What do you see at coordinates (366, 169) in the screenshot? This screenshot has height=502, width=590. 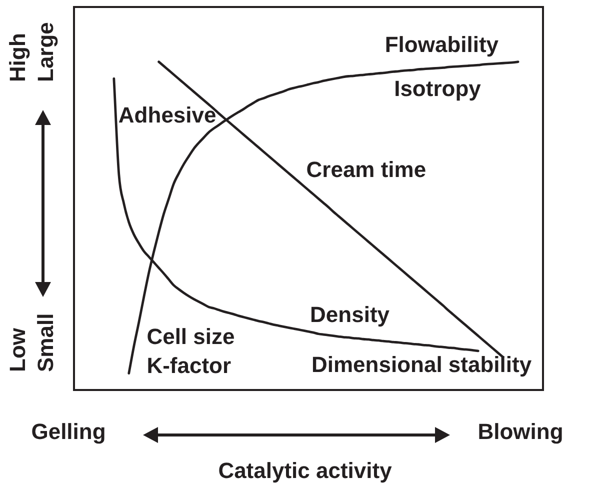 I see `annotation: Cream time` at bounding box center [366, 169].